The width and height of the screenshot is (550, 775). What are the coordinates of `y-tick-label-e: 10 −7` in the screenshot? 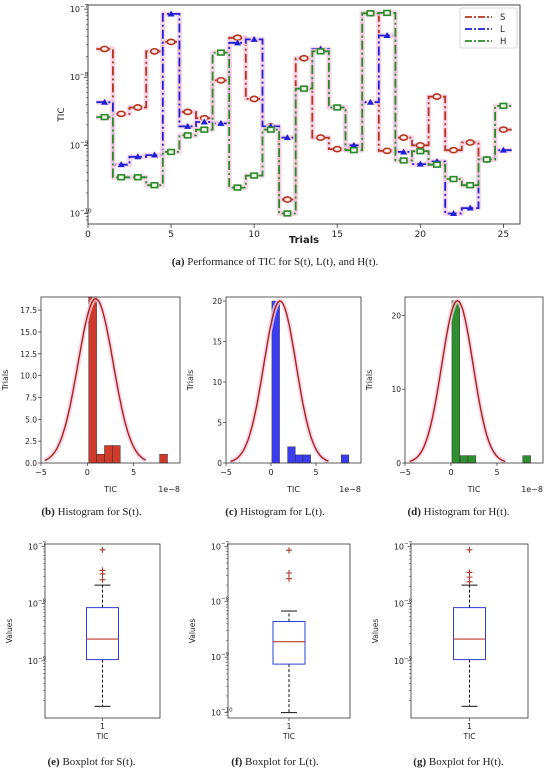 It's located at (37, 546).